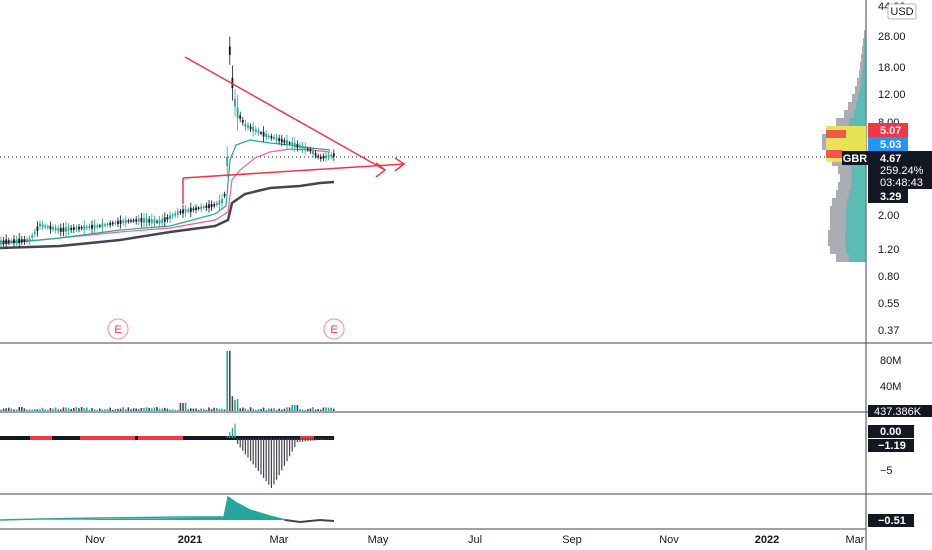  Describe the element at coordinates (886, 471) in the screenshot. I see `svg-text: −5` at that location.